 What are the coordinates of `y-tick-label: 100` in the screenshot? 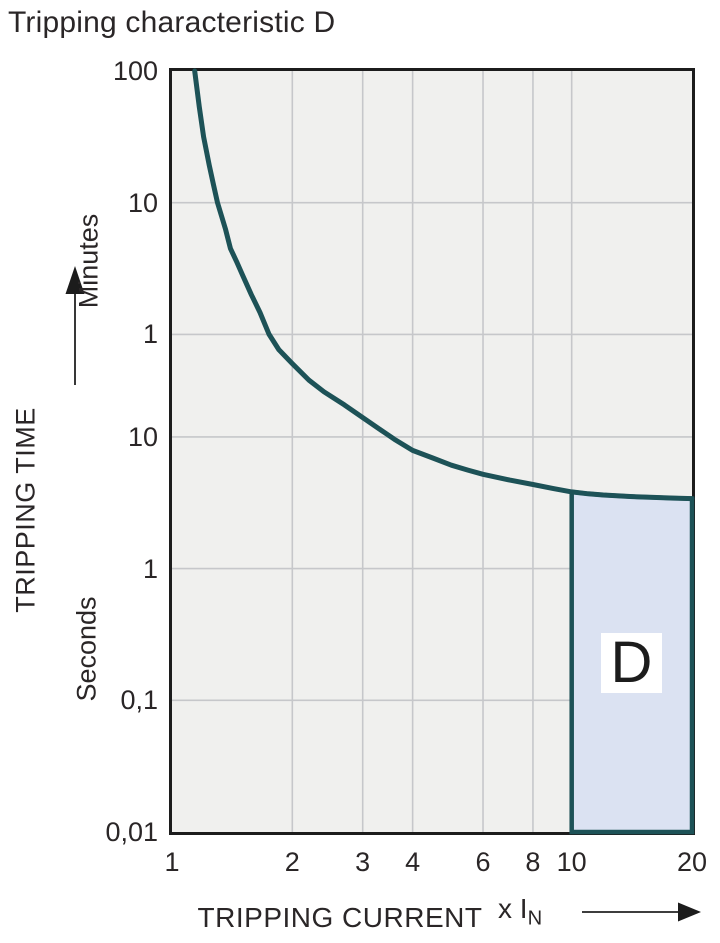 It's located at (135, 71).